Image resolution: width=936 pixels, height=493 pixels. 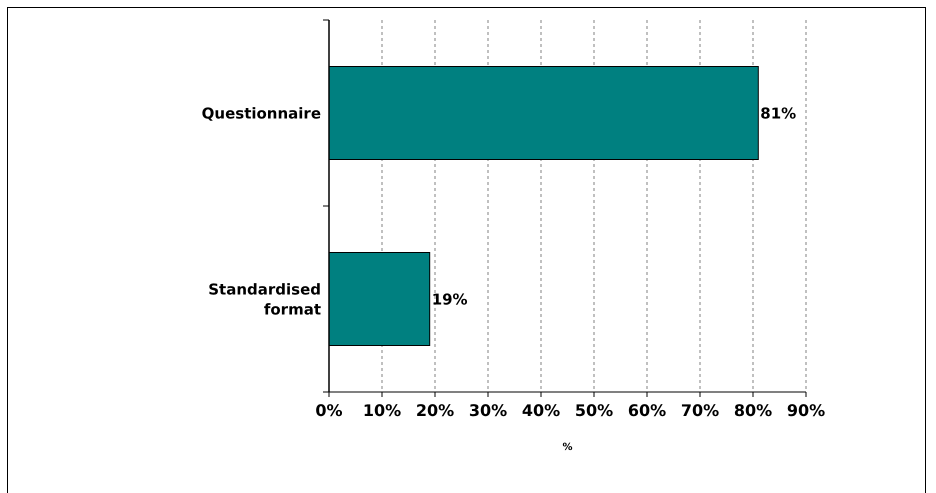 What do you see at coordinates (753, 410) in the screenshot?
I see `x-tick-label: 80%` at bounding box center [753, 410].